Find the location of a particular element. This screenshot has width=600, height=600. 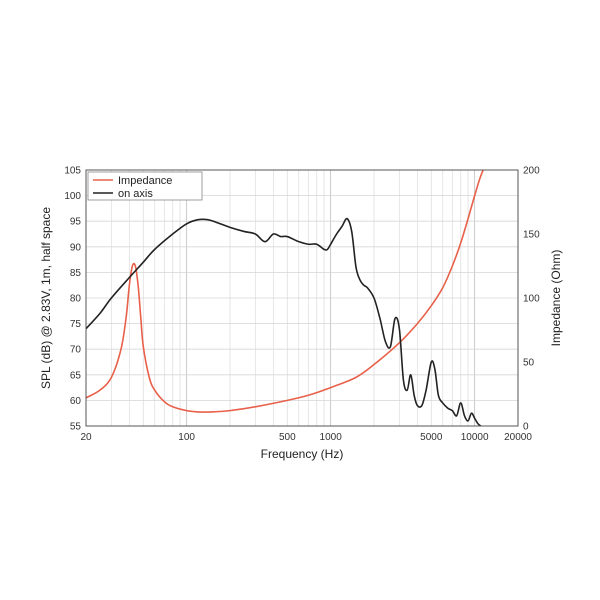

y-left-tick-label: 85 is located at coordinates (76, 273).